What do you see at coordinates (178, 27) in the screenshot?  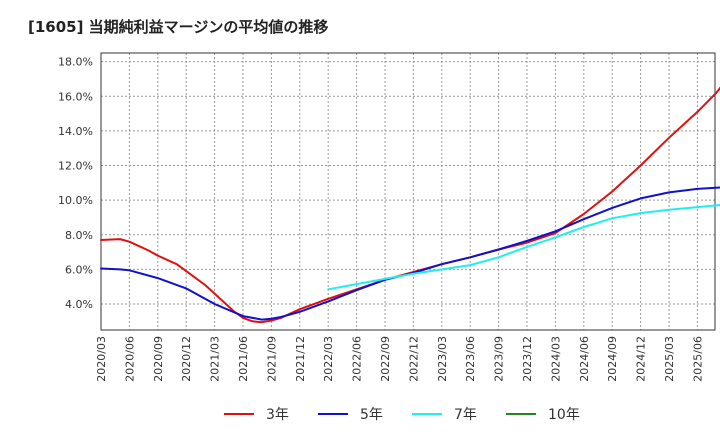 I see `chart-title: [1605] 当期純利益マージンの平均値の推移` at bounding box center [178, 27].